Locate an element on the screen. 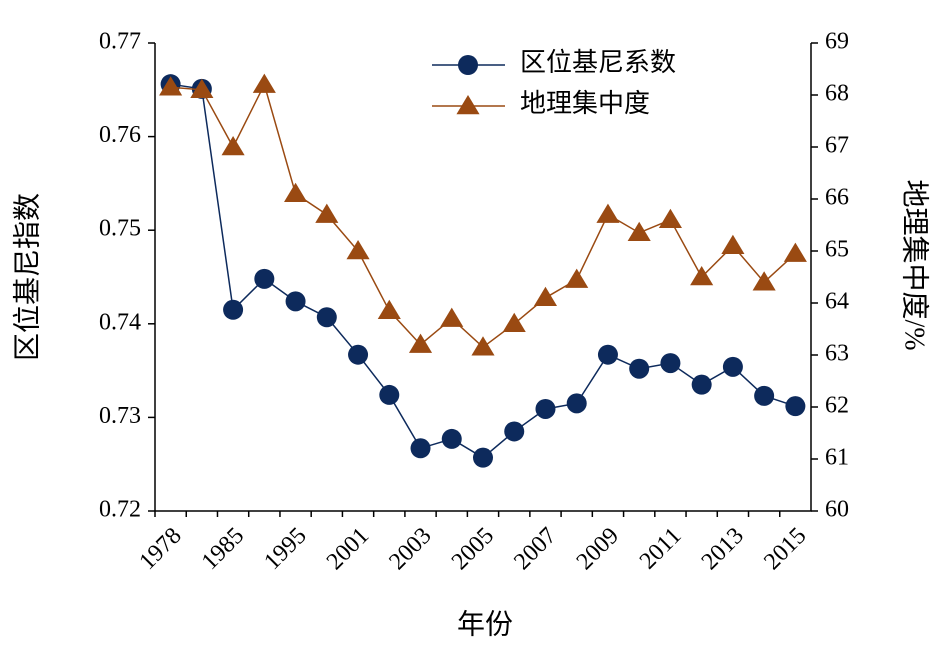 The image size is (946, 661). y2-axis-label: 地理集中度/% is located at coordinates (915, 264).